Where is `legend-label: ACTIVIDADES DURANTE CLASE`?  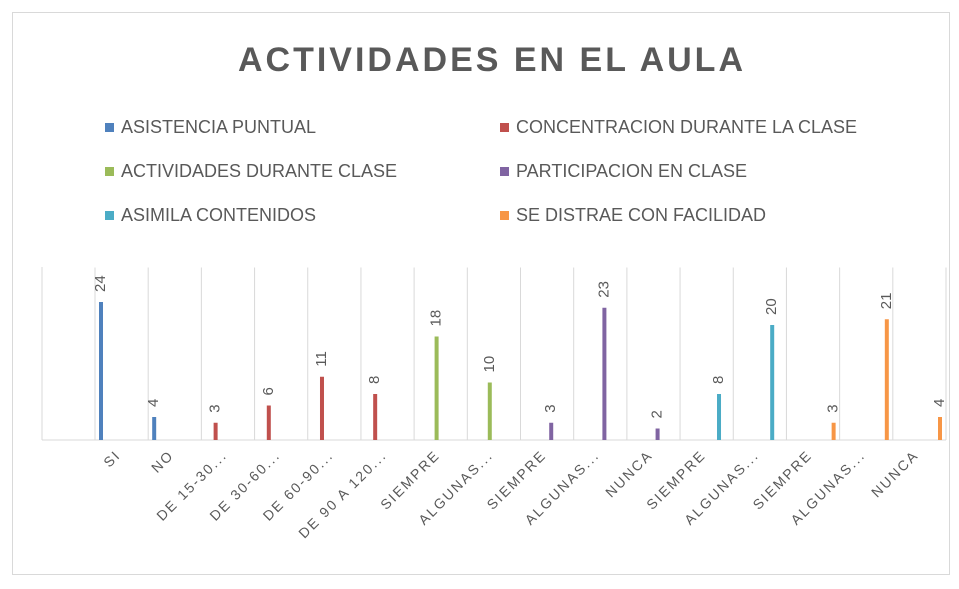 legend-label: ACTIVIDADES DURANTE CLASE is located at coordinates (259, 171).